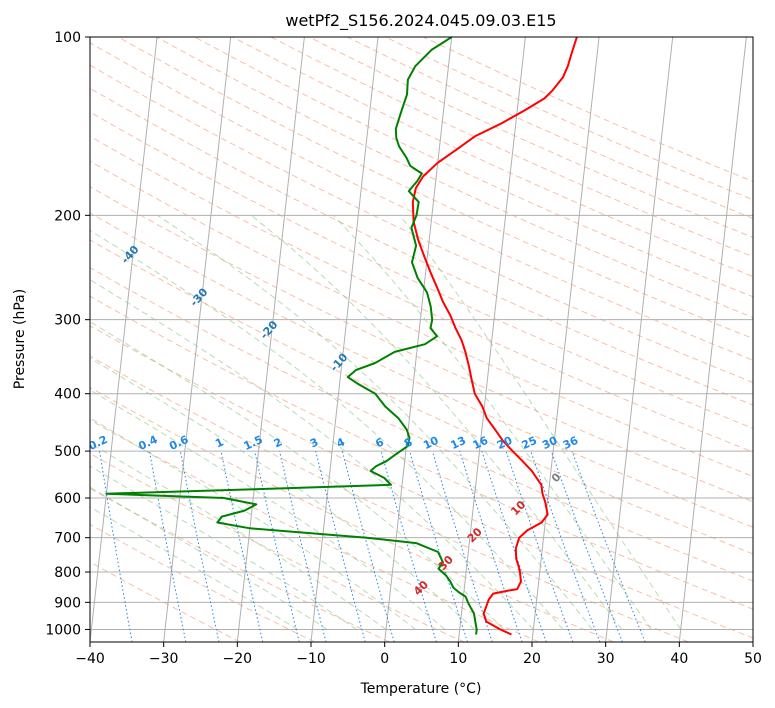  What do you see at coordinates (458, 659) in the screenshot?
I see `x-tick-label: 10` at bounding box center [458, 659].